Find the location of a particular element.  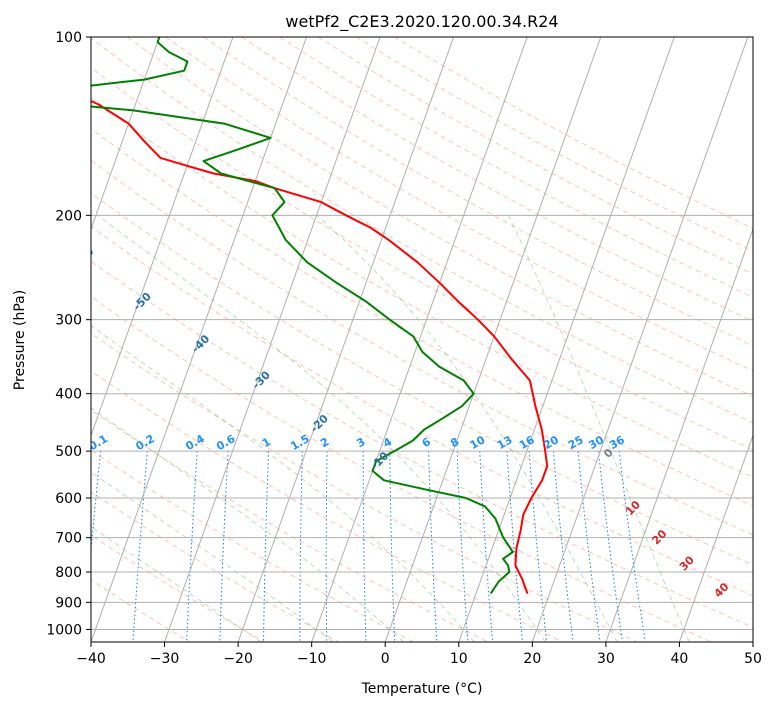

isotherm-label: -20 is located at coordinates (319, 423).